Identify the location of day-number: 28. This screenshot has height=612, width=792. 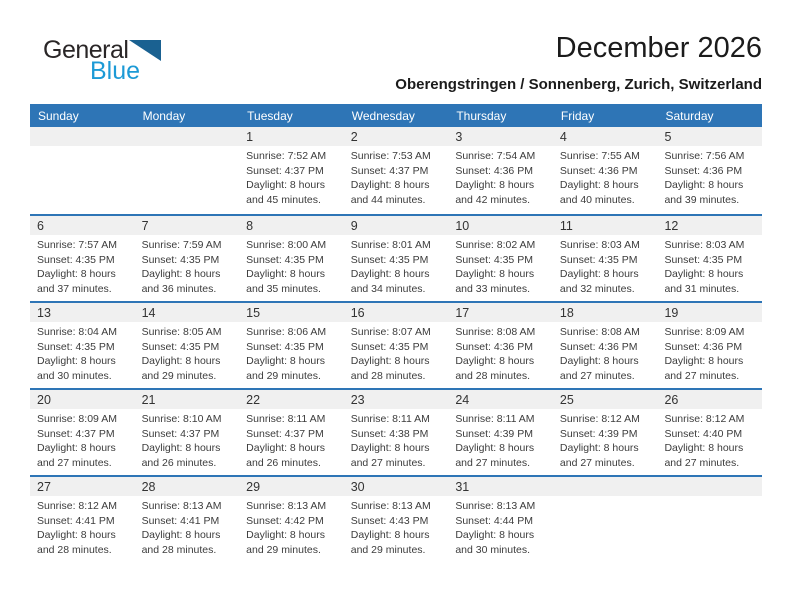
(187, 486).